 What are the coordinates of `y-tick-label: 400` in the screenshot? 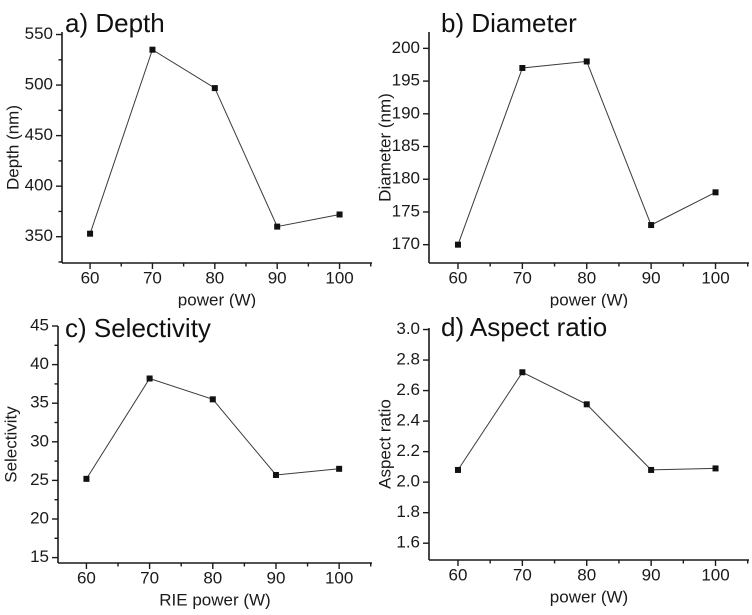 It's located at (39, 185).